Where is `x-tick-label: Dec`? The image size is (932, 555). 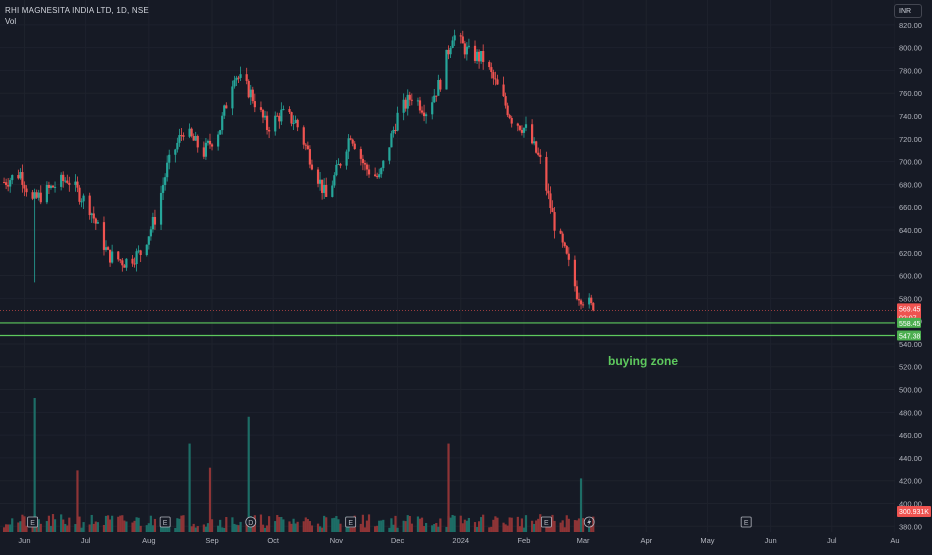 x-tick-label: Dec is located at coordinates (398, 540).